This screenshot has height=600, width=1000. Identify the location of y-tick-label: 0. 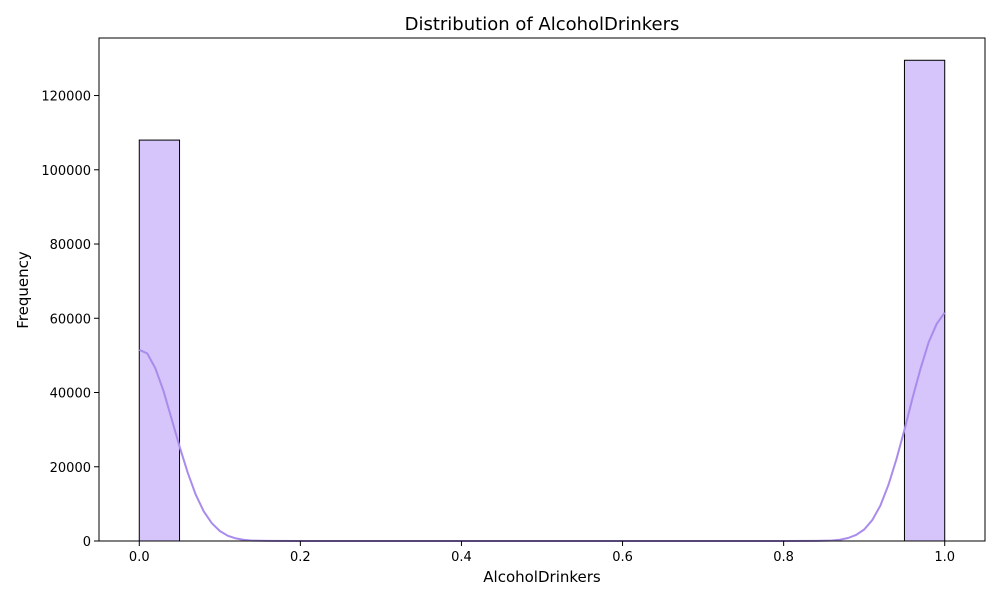
(87, 542).